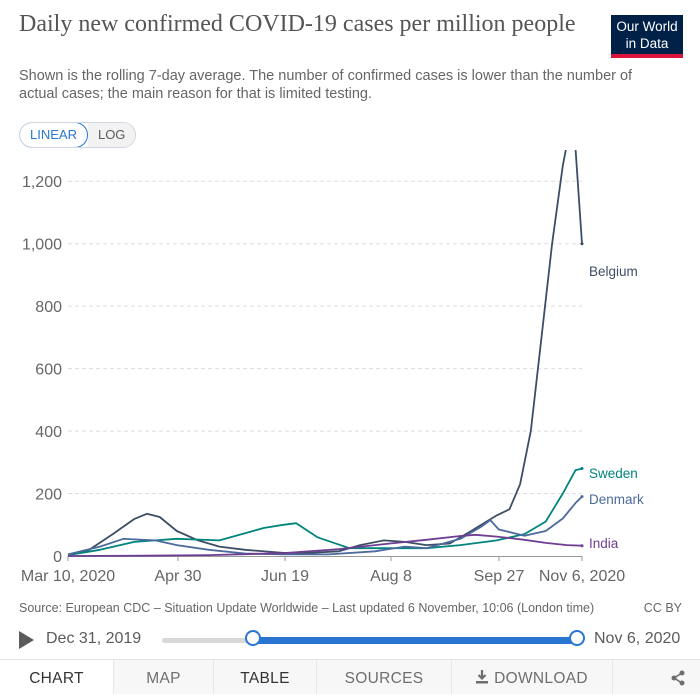 The width and height of the screenshot is (700, 698). I want to click on tab-table: TABLE, so click(265, 677).